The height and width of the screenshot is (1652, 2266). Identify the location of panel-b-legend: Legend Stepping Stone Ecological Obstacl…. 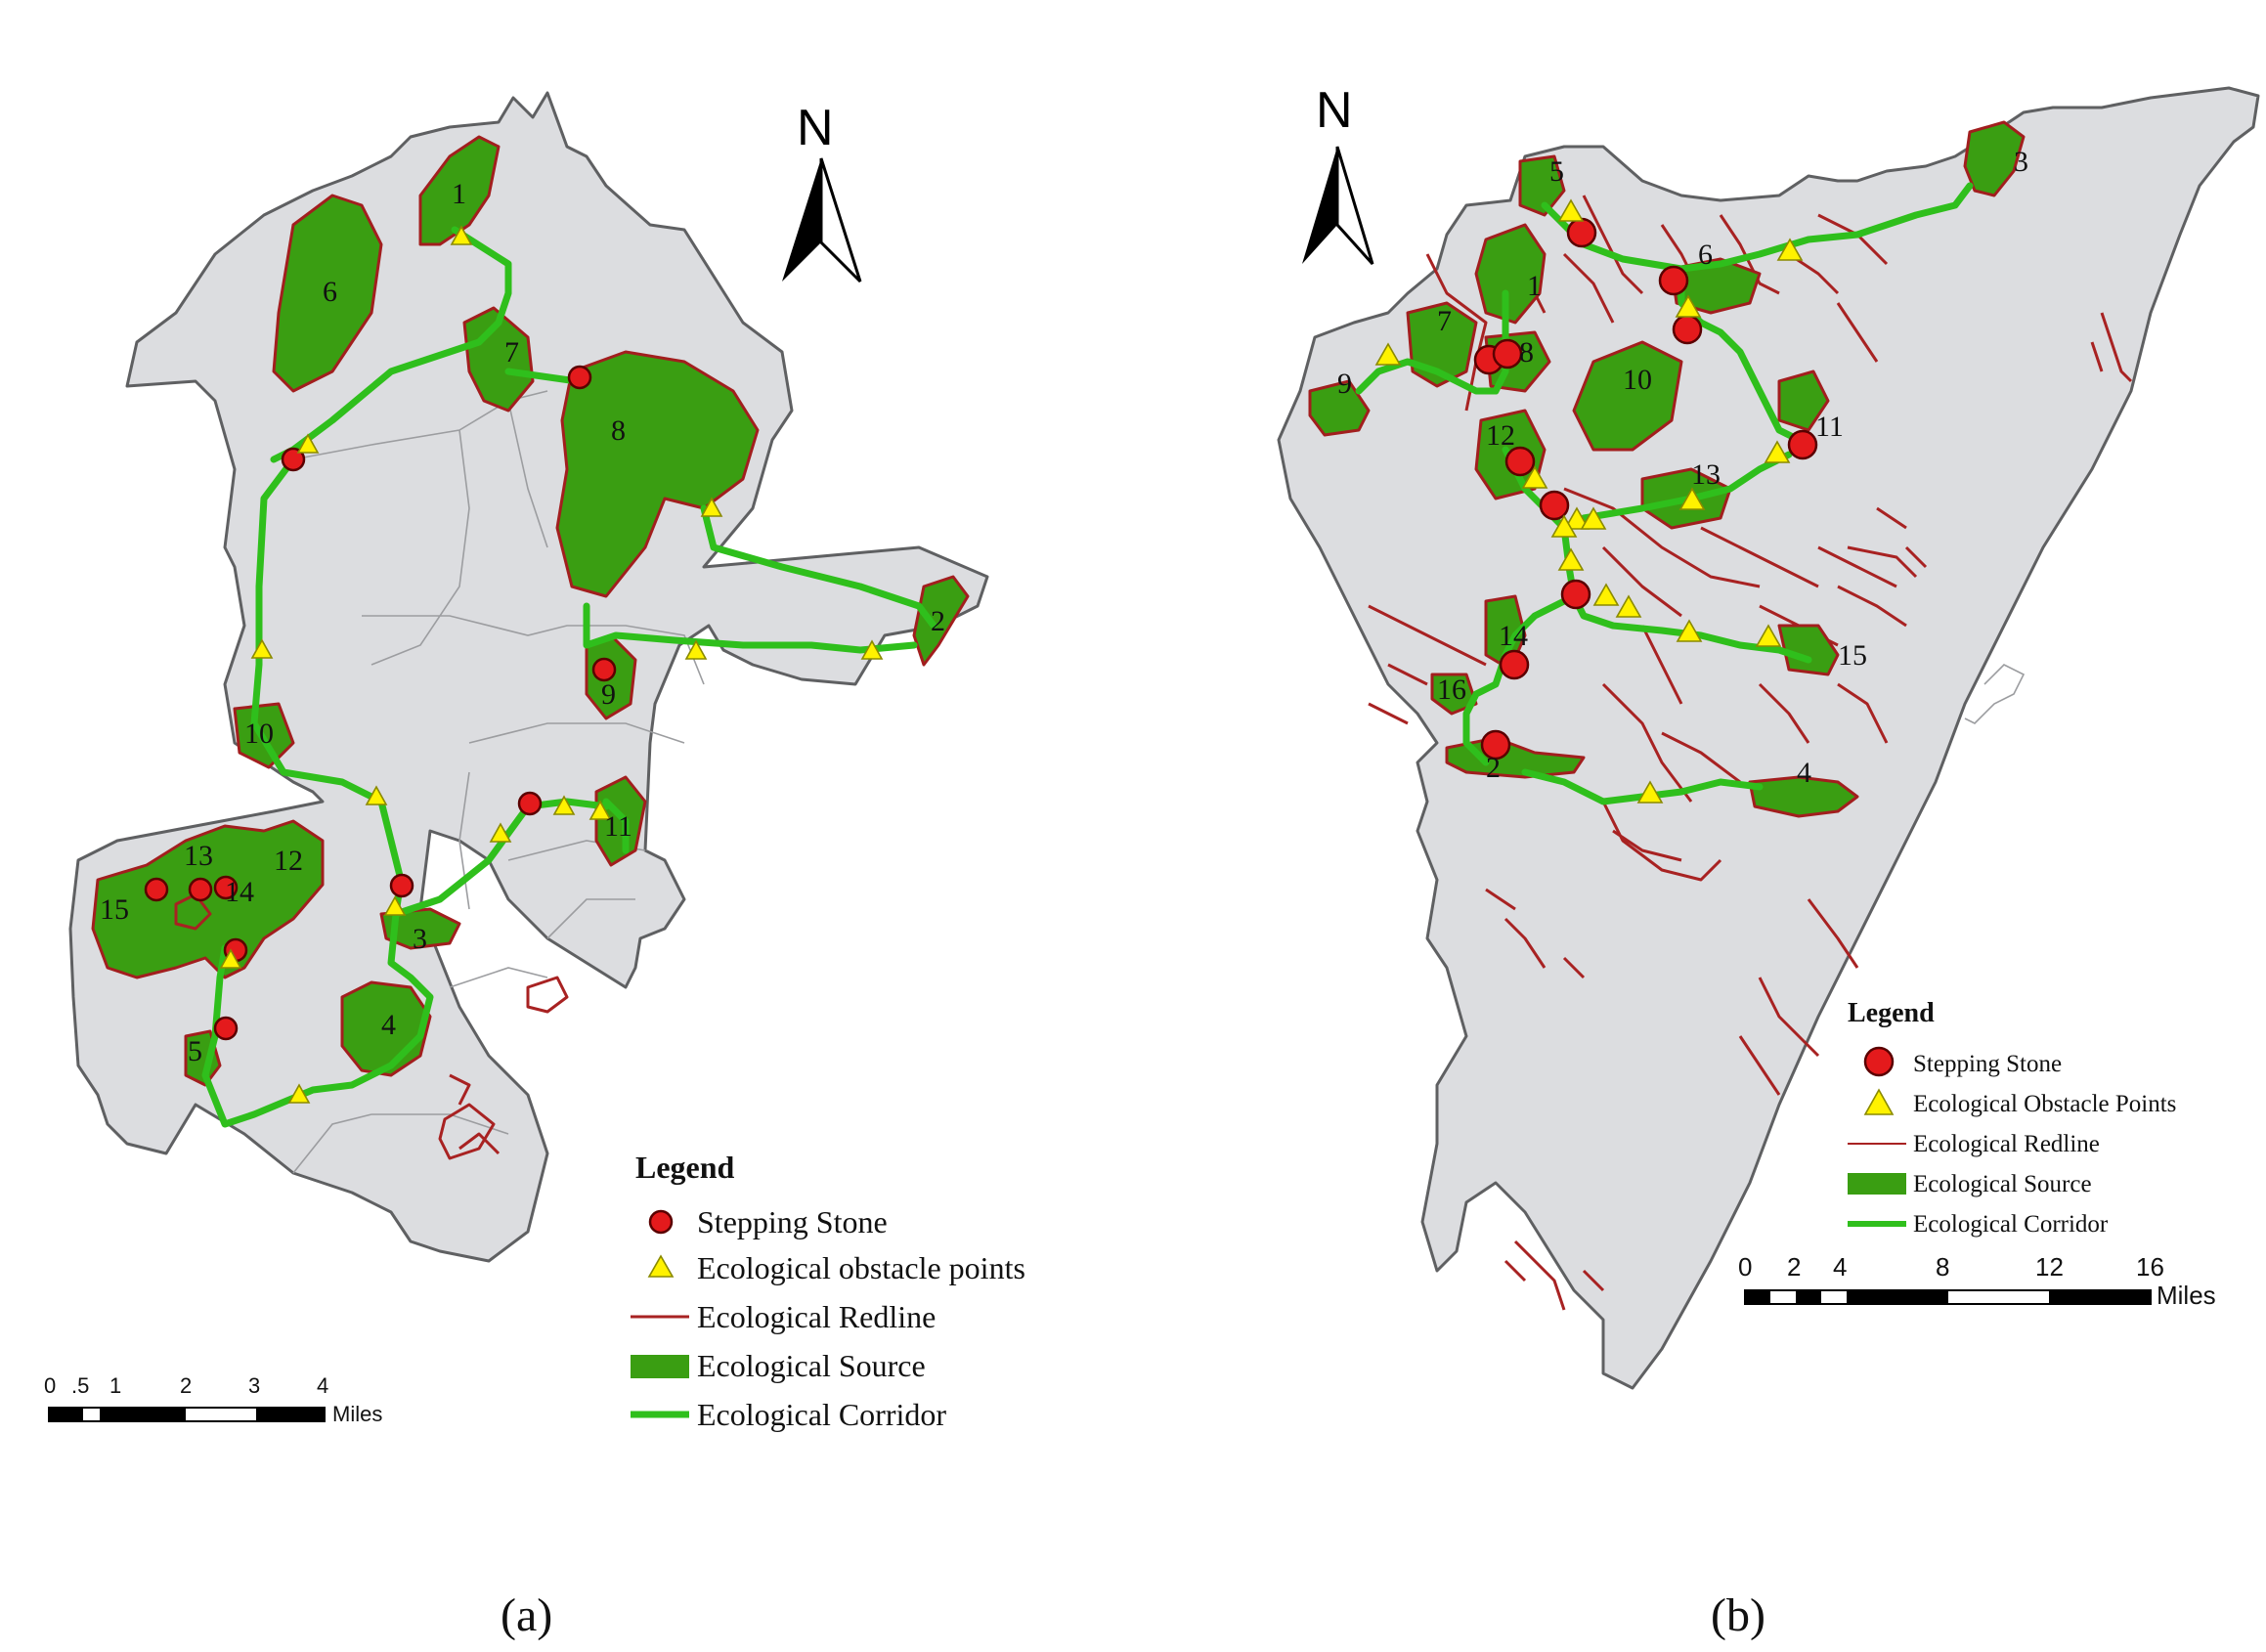
(2012, 1118).